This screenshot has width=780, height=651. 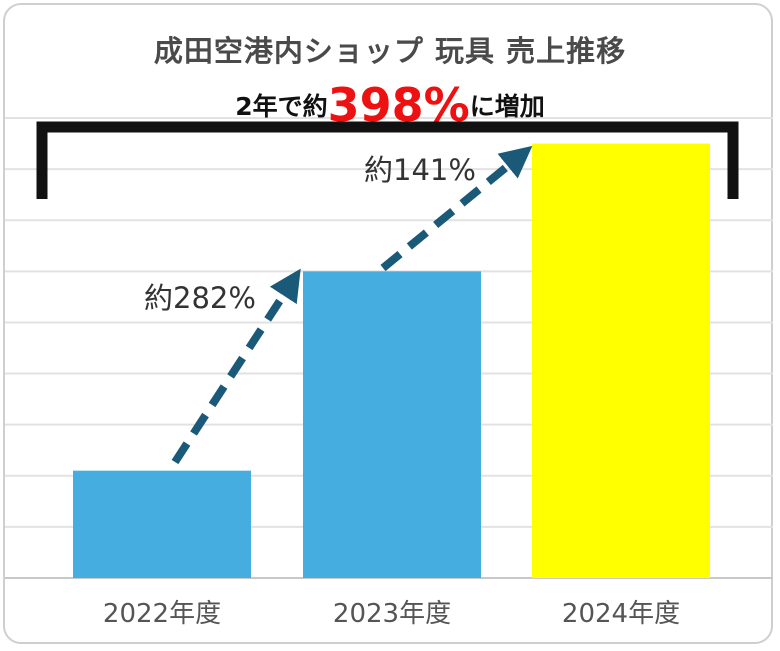 I want to click on subtitle-suffix: に増加, so click(x=507, y=106).